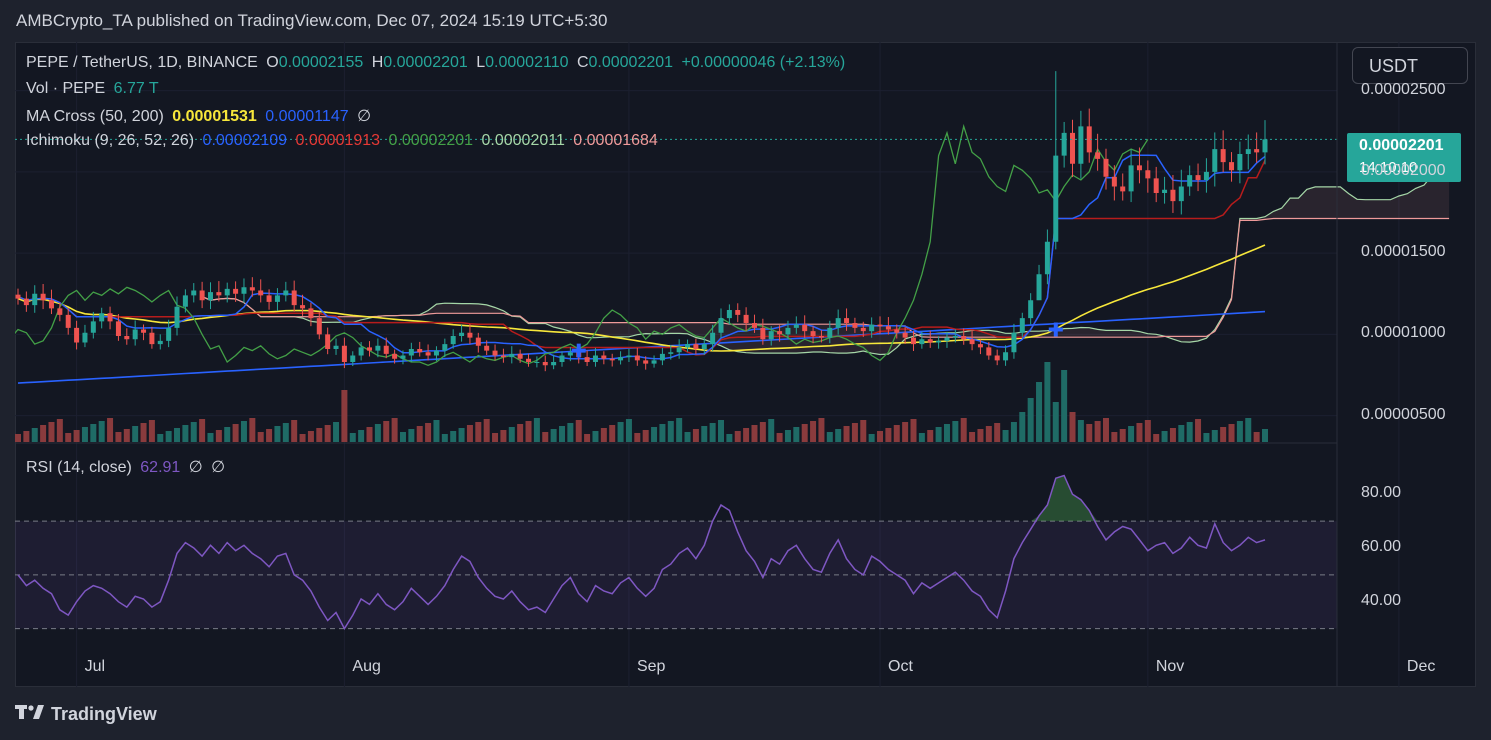  What do you see at coordinates (1410, 65) in the screenshot?
I see `currency-button: USDT` at bounding box center [1410, 65].